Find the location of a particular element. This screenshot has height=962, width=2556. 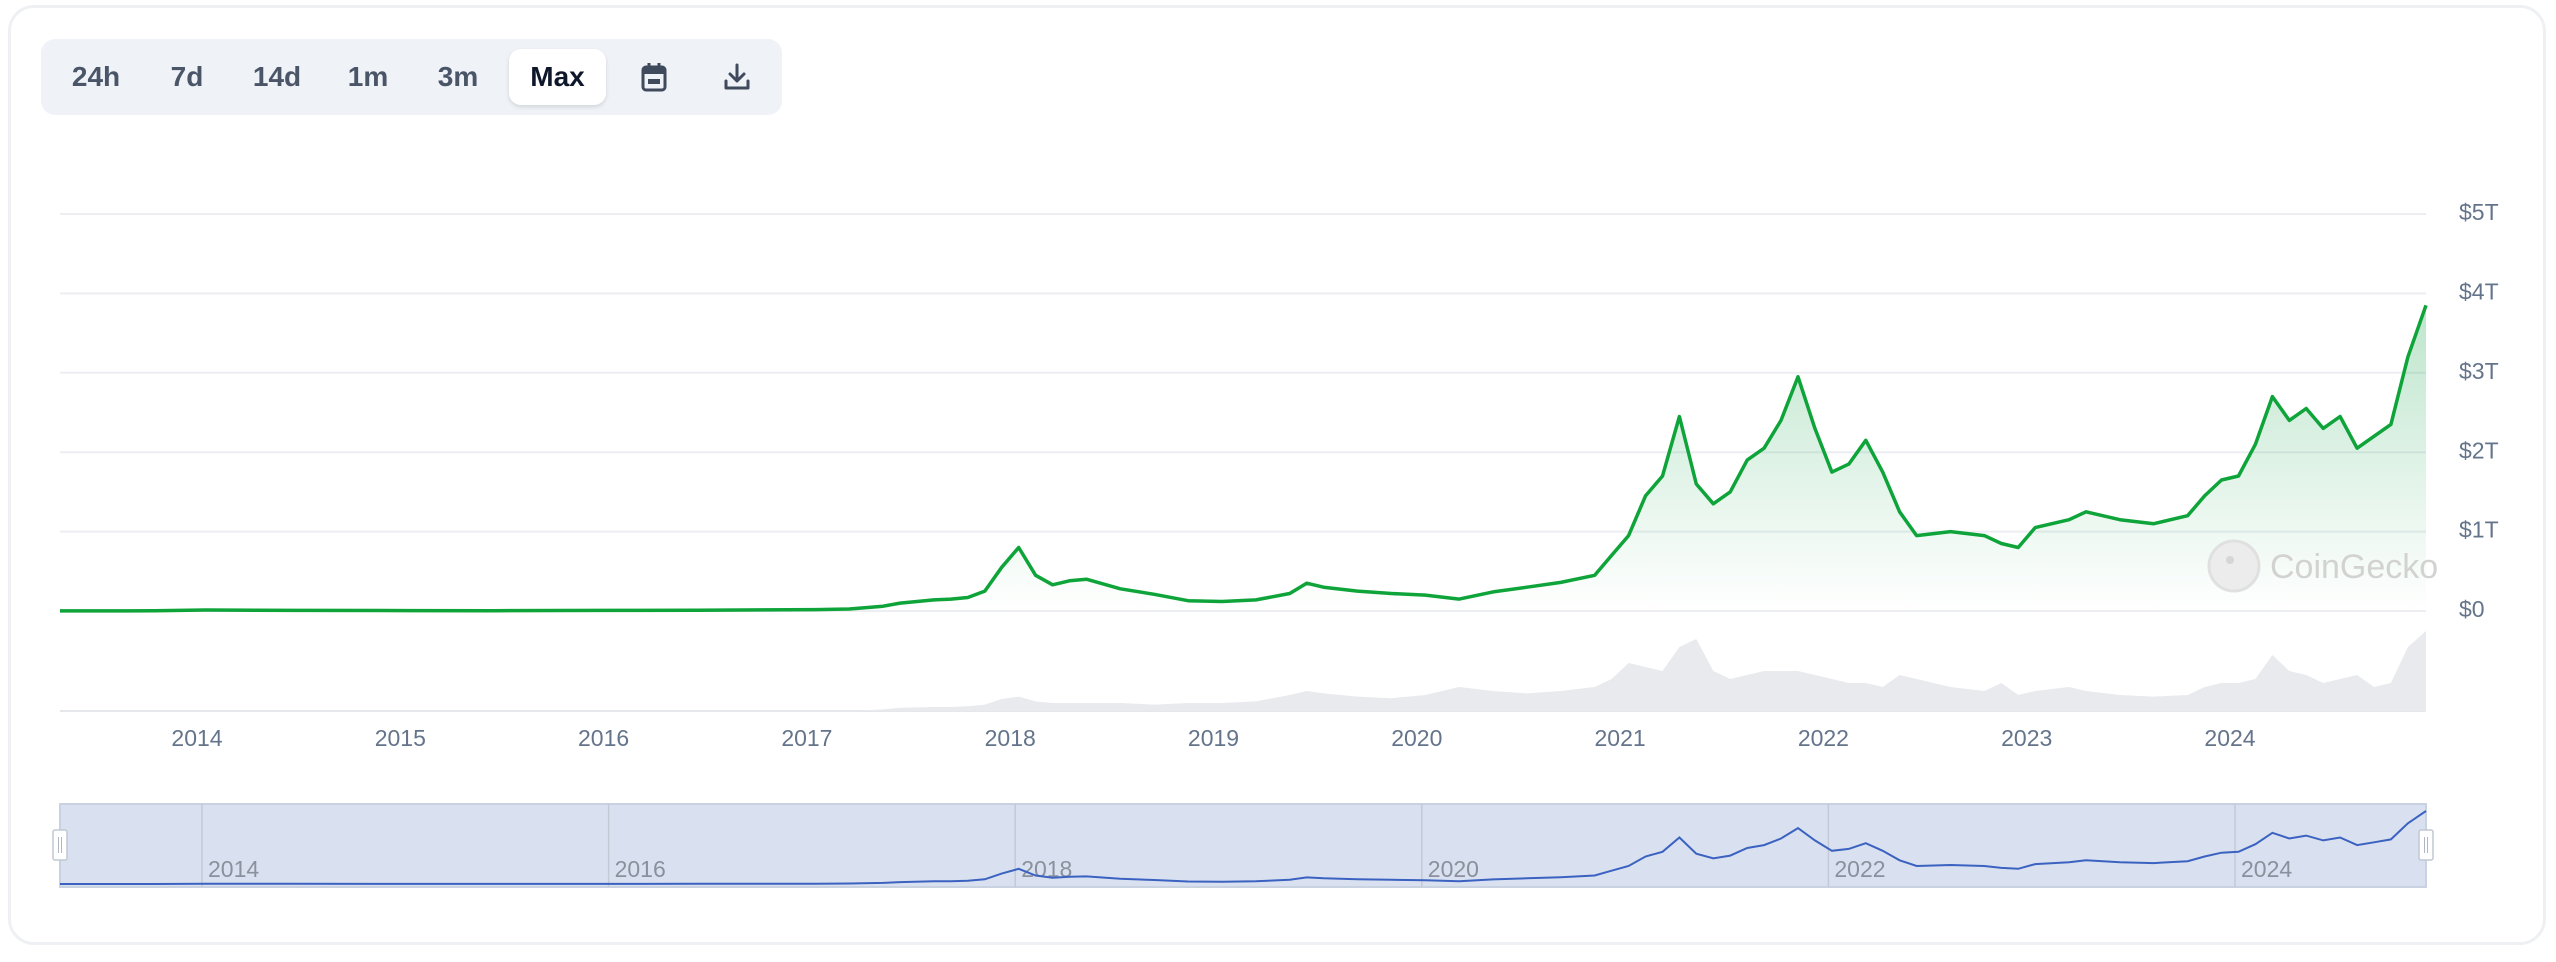

range-button-7d: 7d is located at coordinates (187, 76).